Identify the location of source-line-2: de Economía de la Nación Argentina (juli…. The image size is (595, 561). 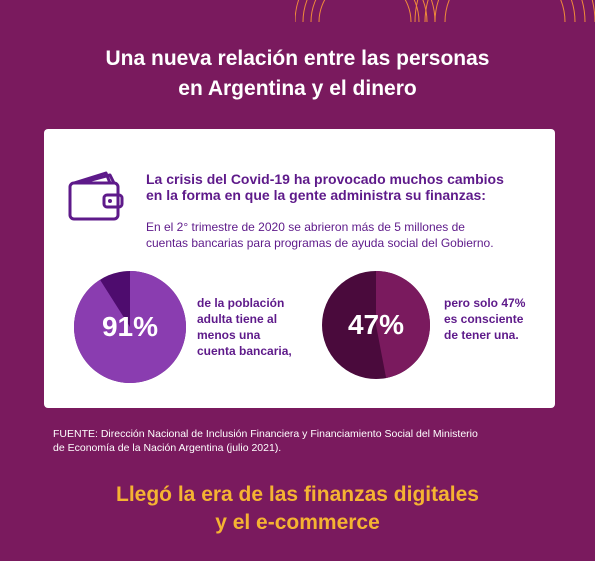
(167, 448).